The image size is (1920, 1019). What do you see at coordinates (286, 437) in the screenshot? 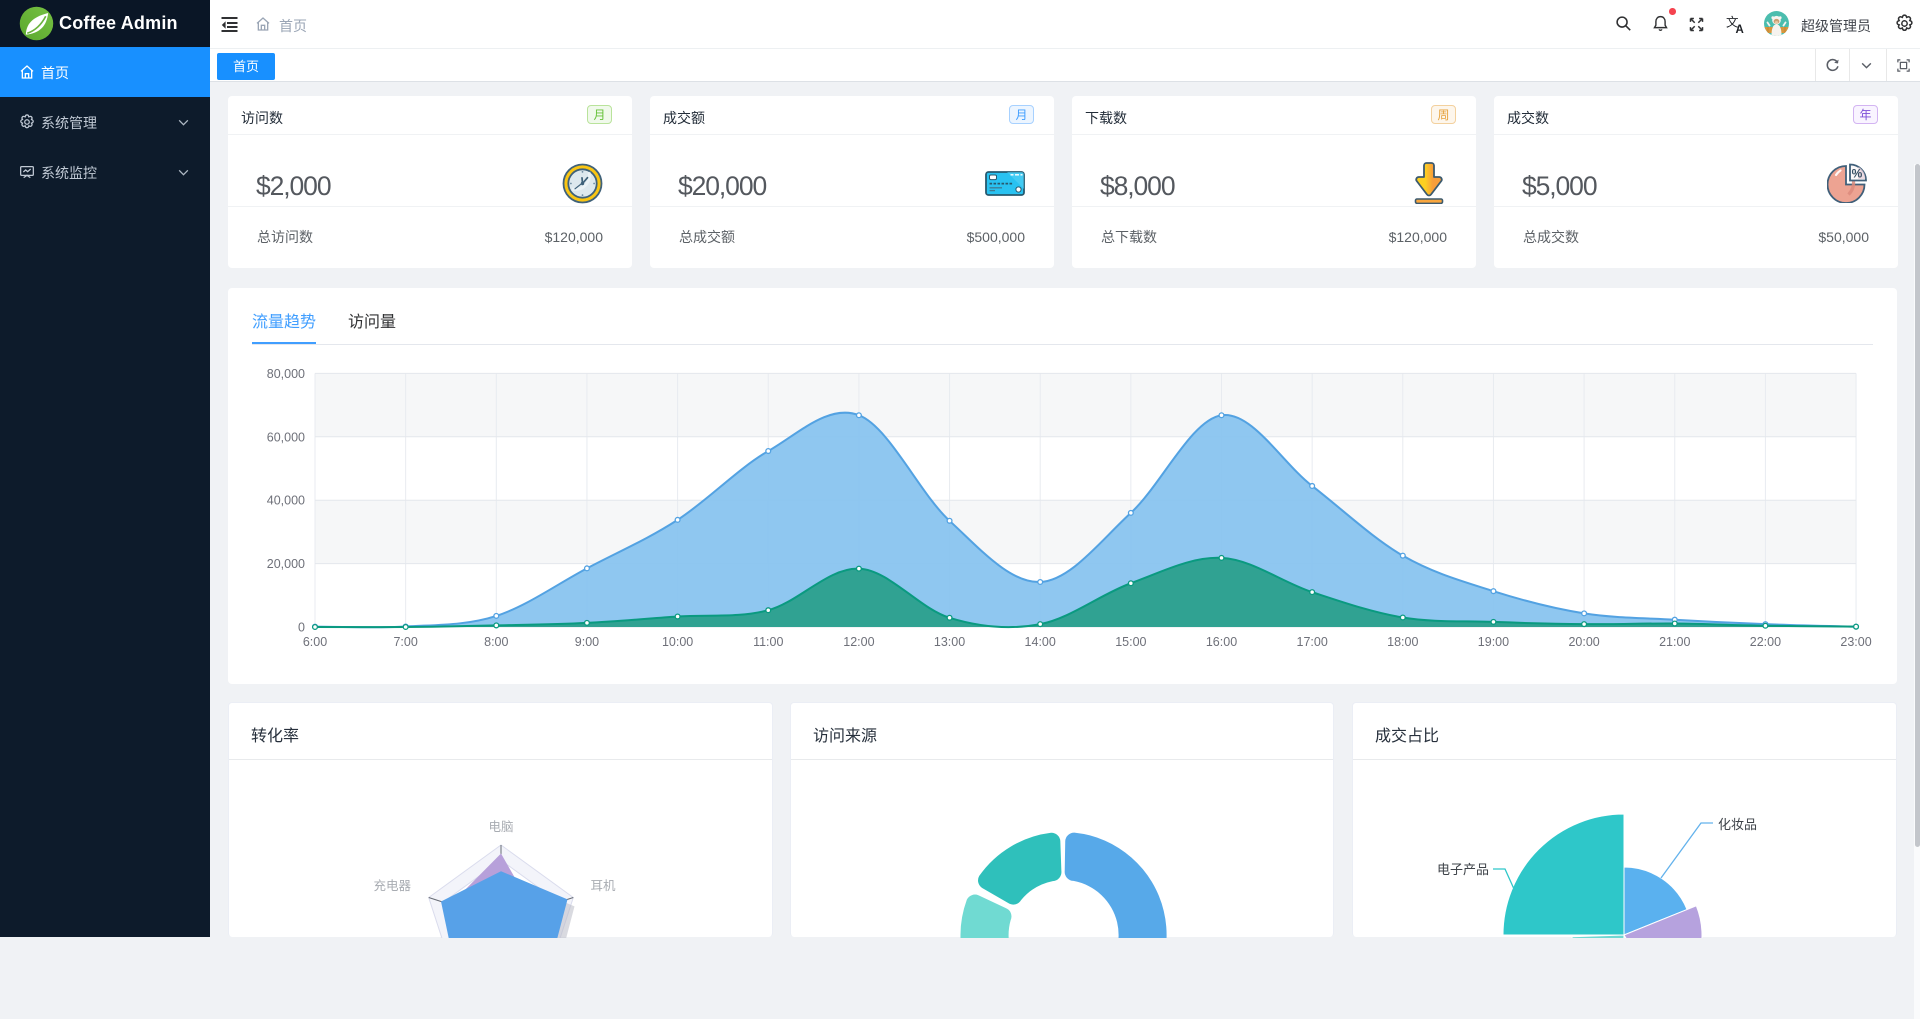
I see `svg-text: 60,000` at bounding box center [286, 437].